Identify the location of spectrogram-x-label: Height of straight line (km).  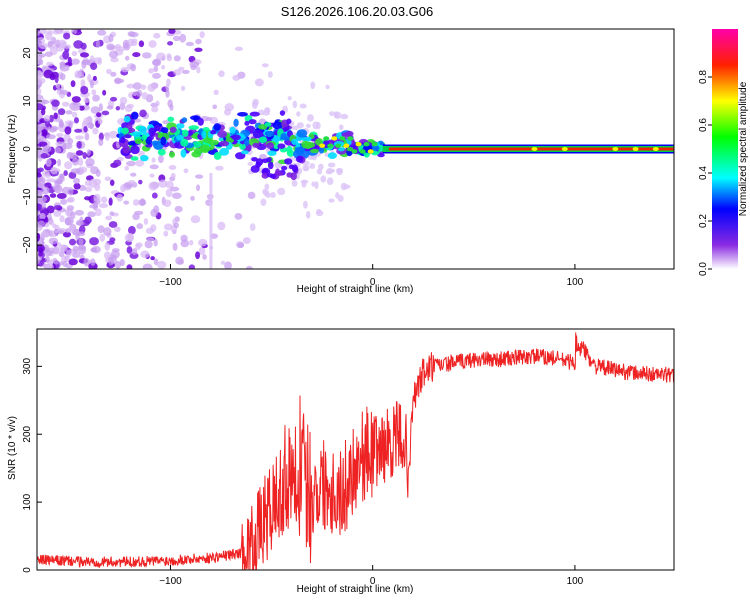
(355, 289).